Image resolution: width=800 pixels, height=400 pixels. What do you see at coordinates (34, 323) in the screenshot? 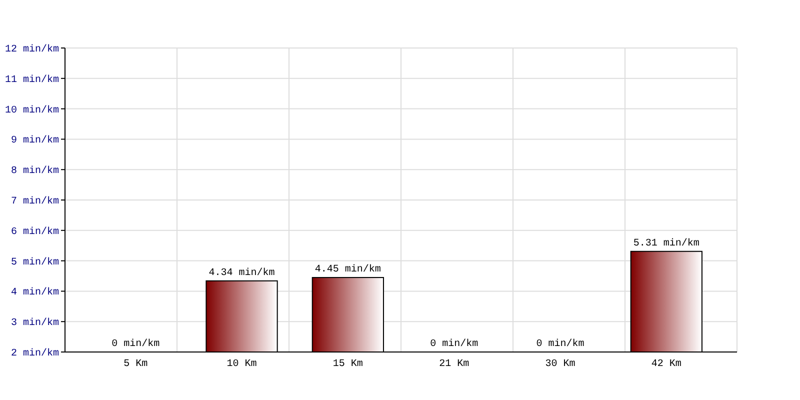
I see `y-tick-label: 3 min/km` at bounding box center [34, 323].